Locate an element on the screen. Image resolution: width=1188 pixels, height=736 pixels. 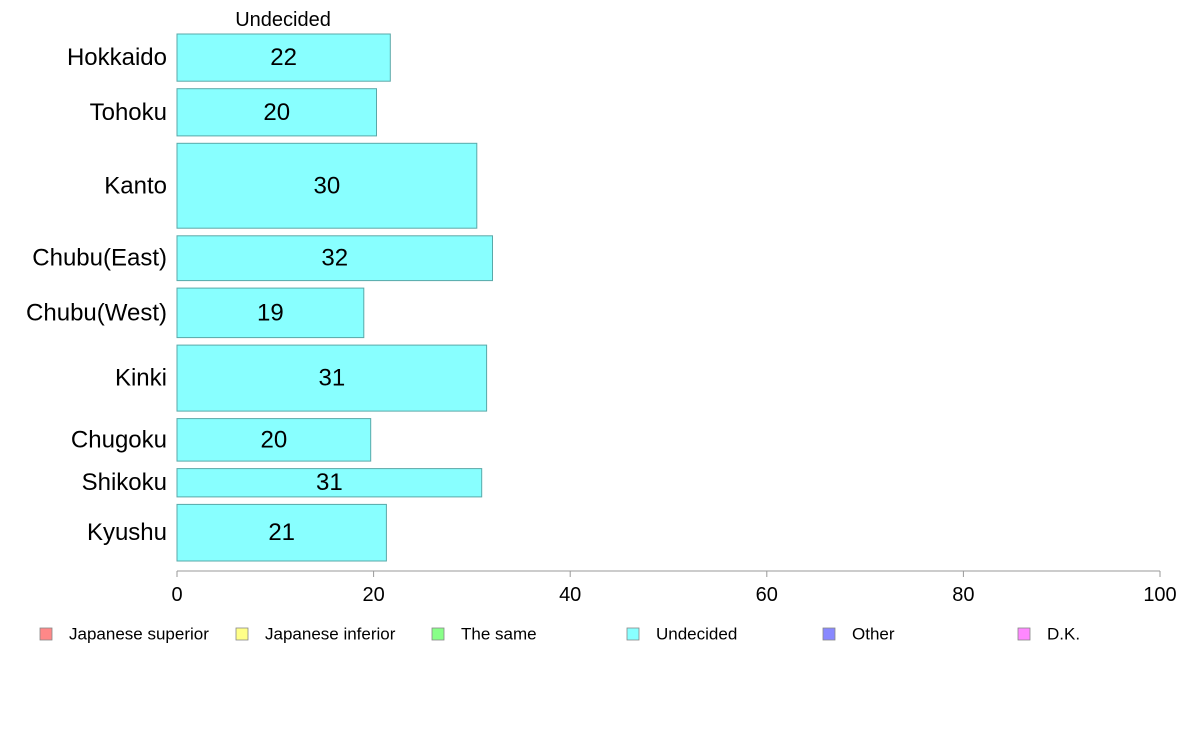
legend-swatch-japanese-inferior is located at coordinates (242, 634).